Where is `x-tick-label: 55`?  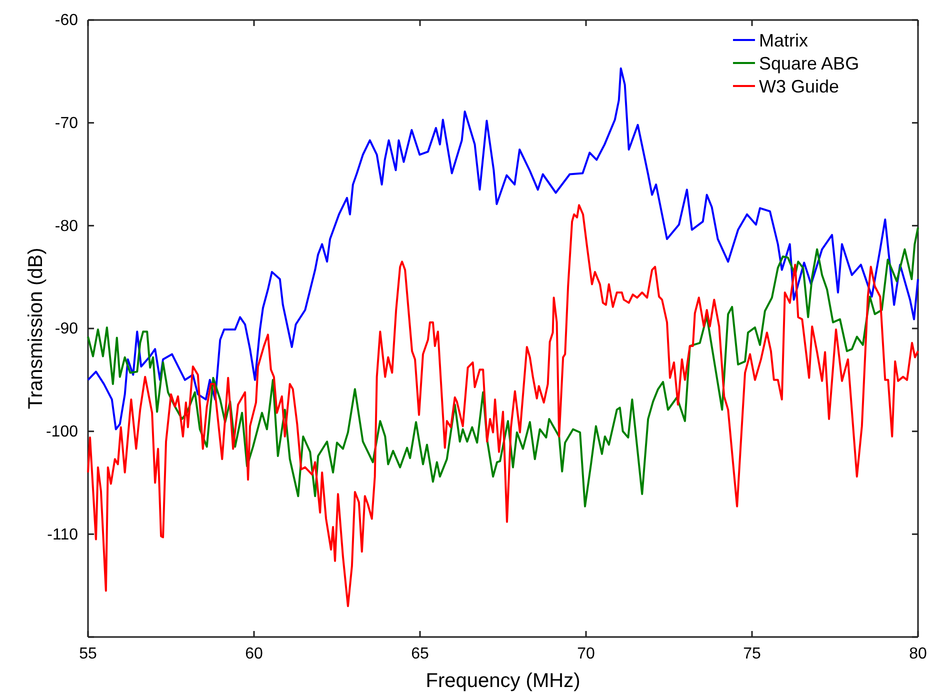
x-tick-label: 55 is located at coordinates (88, 653).